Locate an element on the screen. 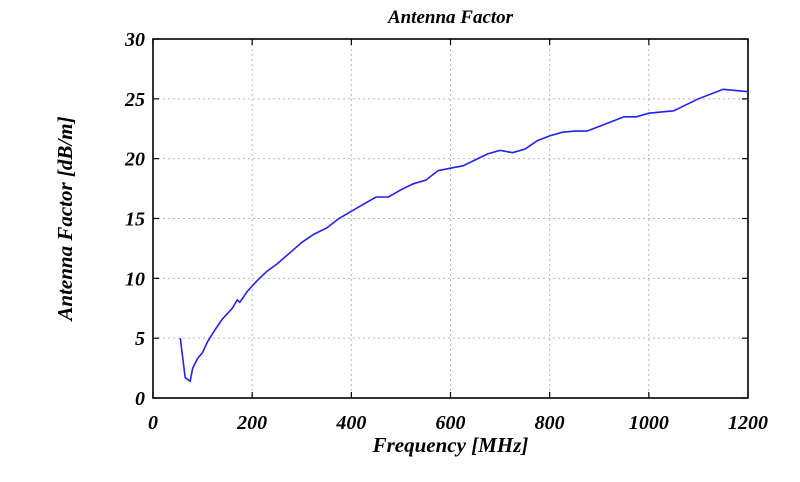  x-tick-label: 600 is located at coordinates (451, 423).